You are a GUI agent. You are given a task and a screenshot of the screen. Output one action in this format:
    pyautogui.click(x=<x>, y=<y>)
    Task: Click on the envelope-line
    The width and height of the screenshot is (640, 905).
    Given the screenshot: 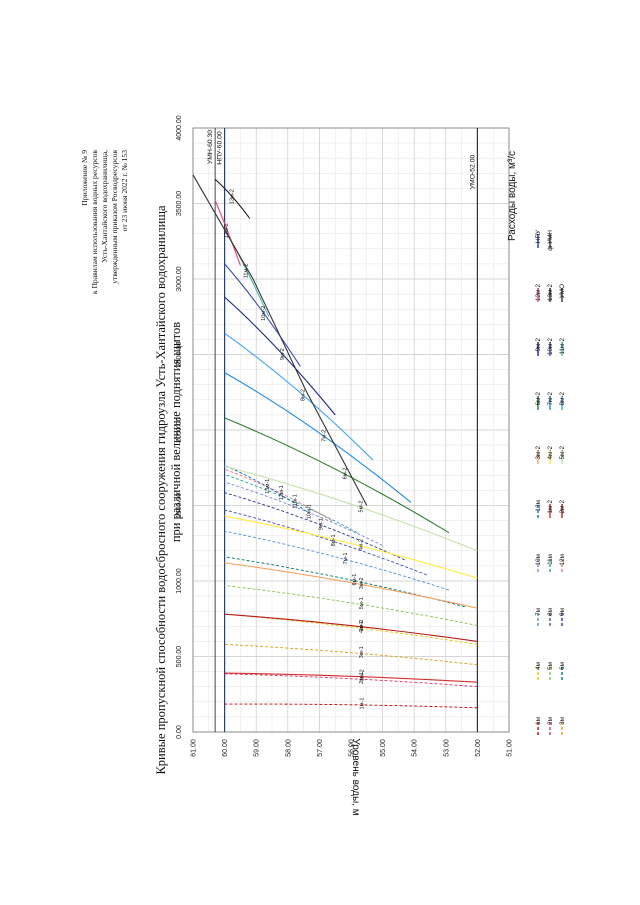 What is the action you would take?
    pyautogui.click(x=280, y=340)
    